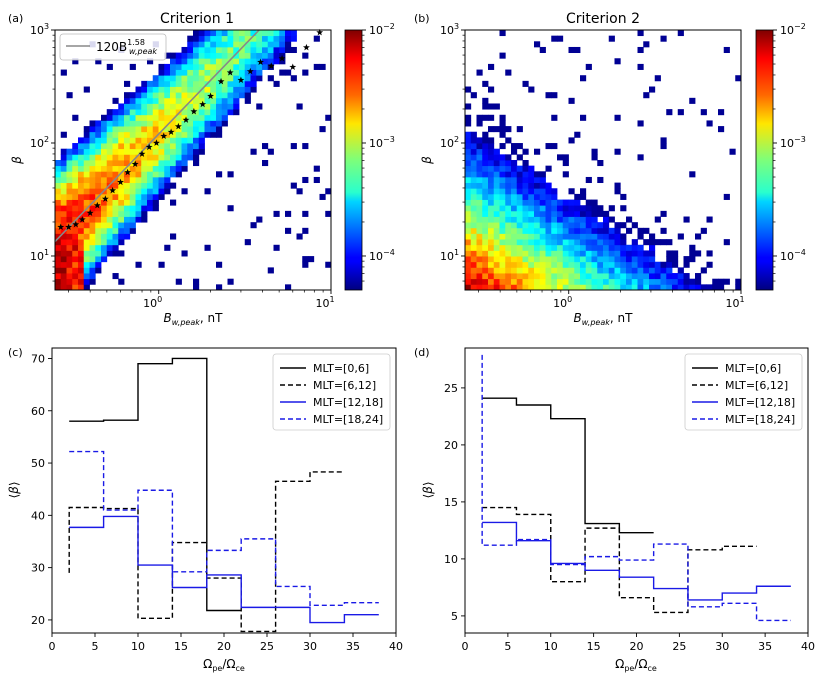  What do you see at coordinates (353, 646) in the screenshot?
I see `x-tick-label-c: 35` at bounding box center [353, 646].